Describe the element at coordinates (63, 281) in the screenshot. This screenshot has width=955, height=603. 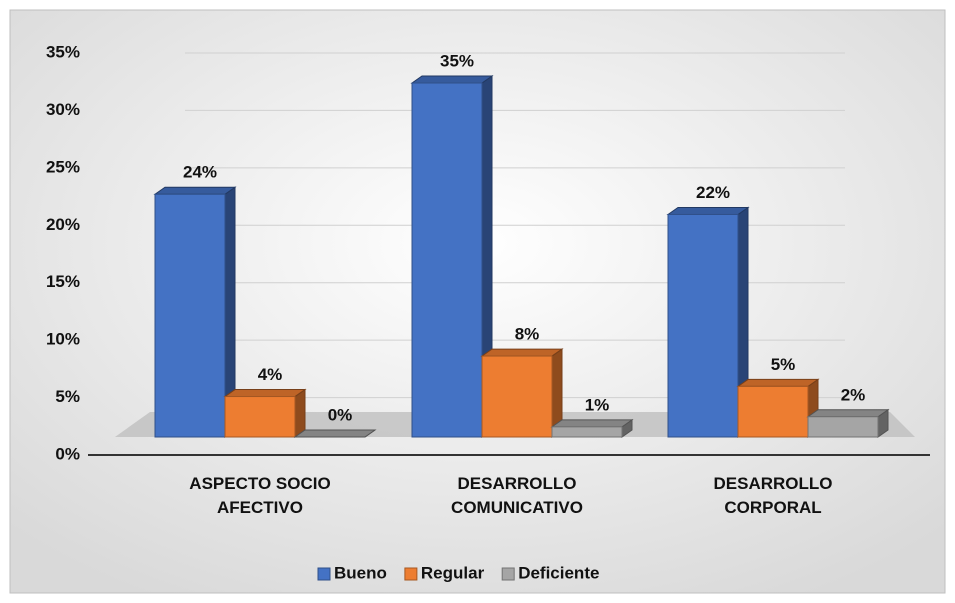
I see `y-tick-label: 15%` at that location.